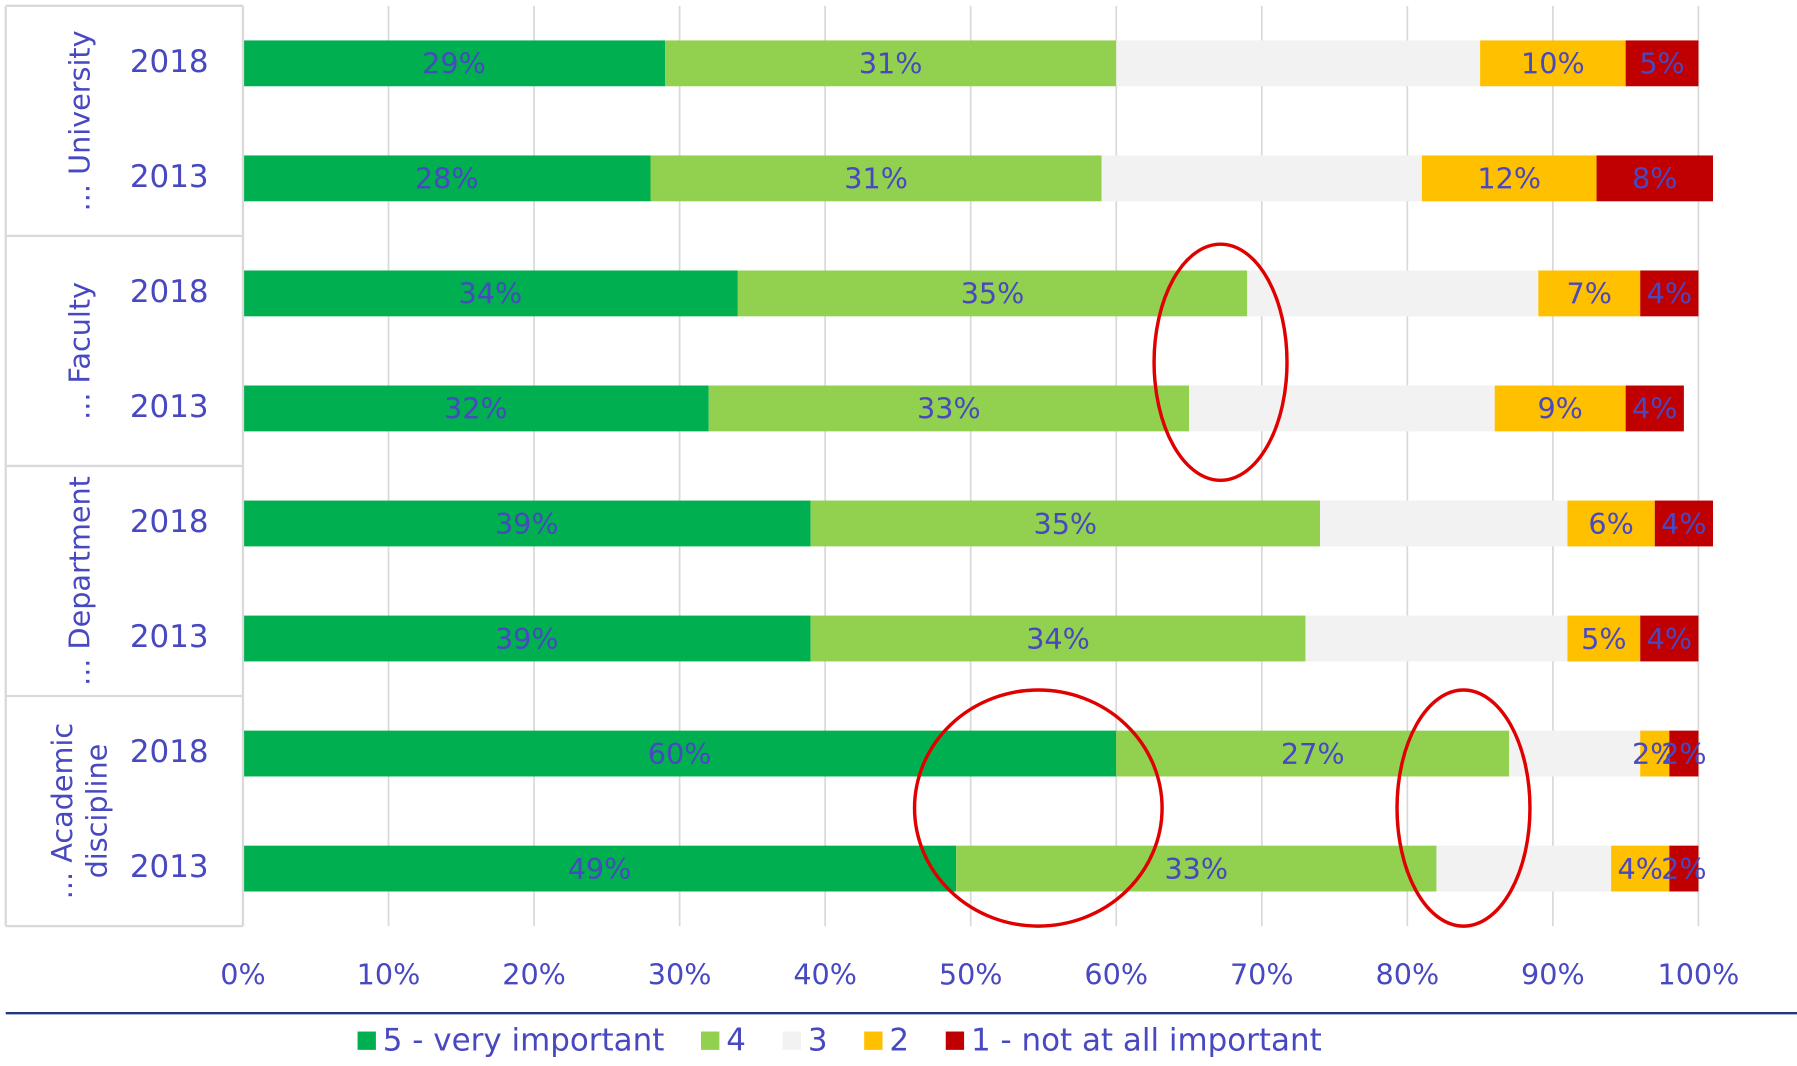 This screenshot has width=1797, height=1066. I want to click on group-label: ... Department, so click(80, 581).